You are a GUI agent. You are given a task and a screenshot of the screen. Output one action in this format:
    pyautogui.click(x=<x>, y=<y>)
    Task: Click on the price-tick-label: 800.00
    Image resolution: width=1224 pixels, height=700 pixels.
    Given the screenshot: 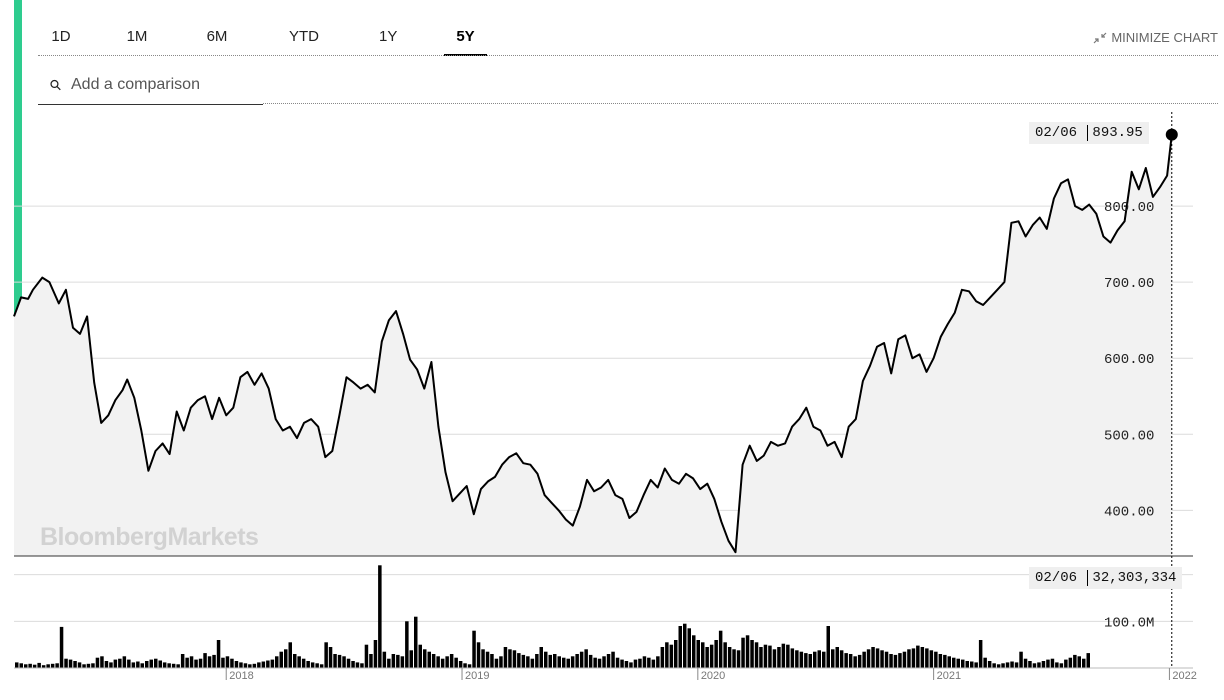 What is the action you would take?
    pyautogui.click(x=1129, y=208)
    